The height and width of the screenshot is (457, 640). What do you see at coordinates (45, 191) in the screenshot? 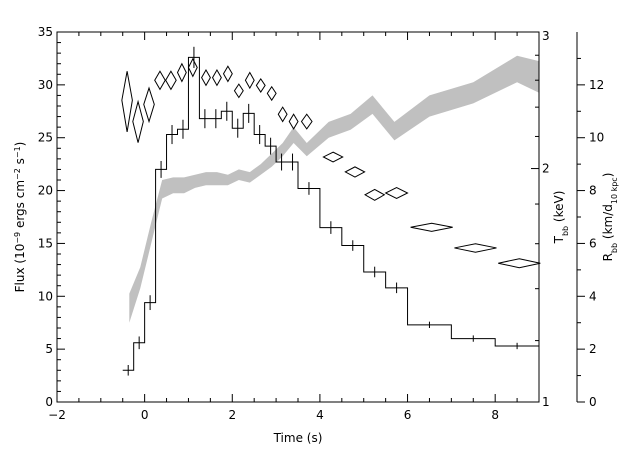
I see `flux-tick-label: 20` at bounding box center [45, 191].